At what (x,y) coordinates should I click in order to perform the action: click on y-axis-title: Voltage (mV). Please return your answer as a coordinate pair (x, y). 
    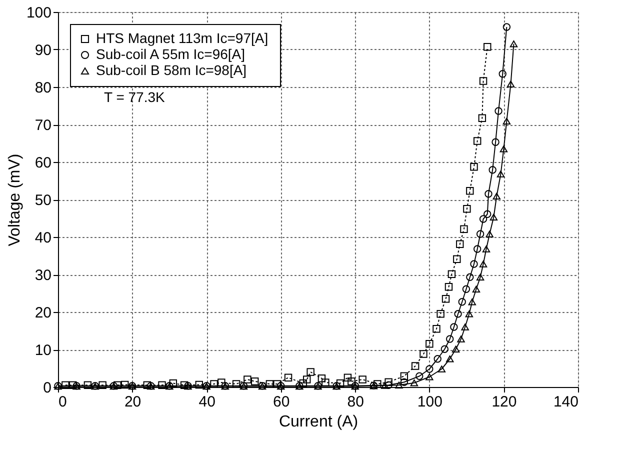
    Looking at the image, I should click on (15, 200).